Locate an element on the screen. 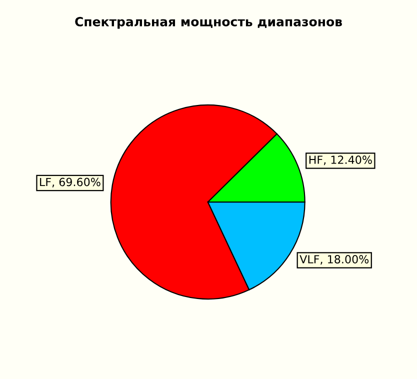 The height and width of the screenshot is (379, 417). slice-label: HF, 12.40% is located at coordinates (340, 161).